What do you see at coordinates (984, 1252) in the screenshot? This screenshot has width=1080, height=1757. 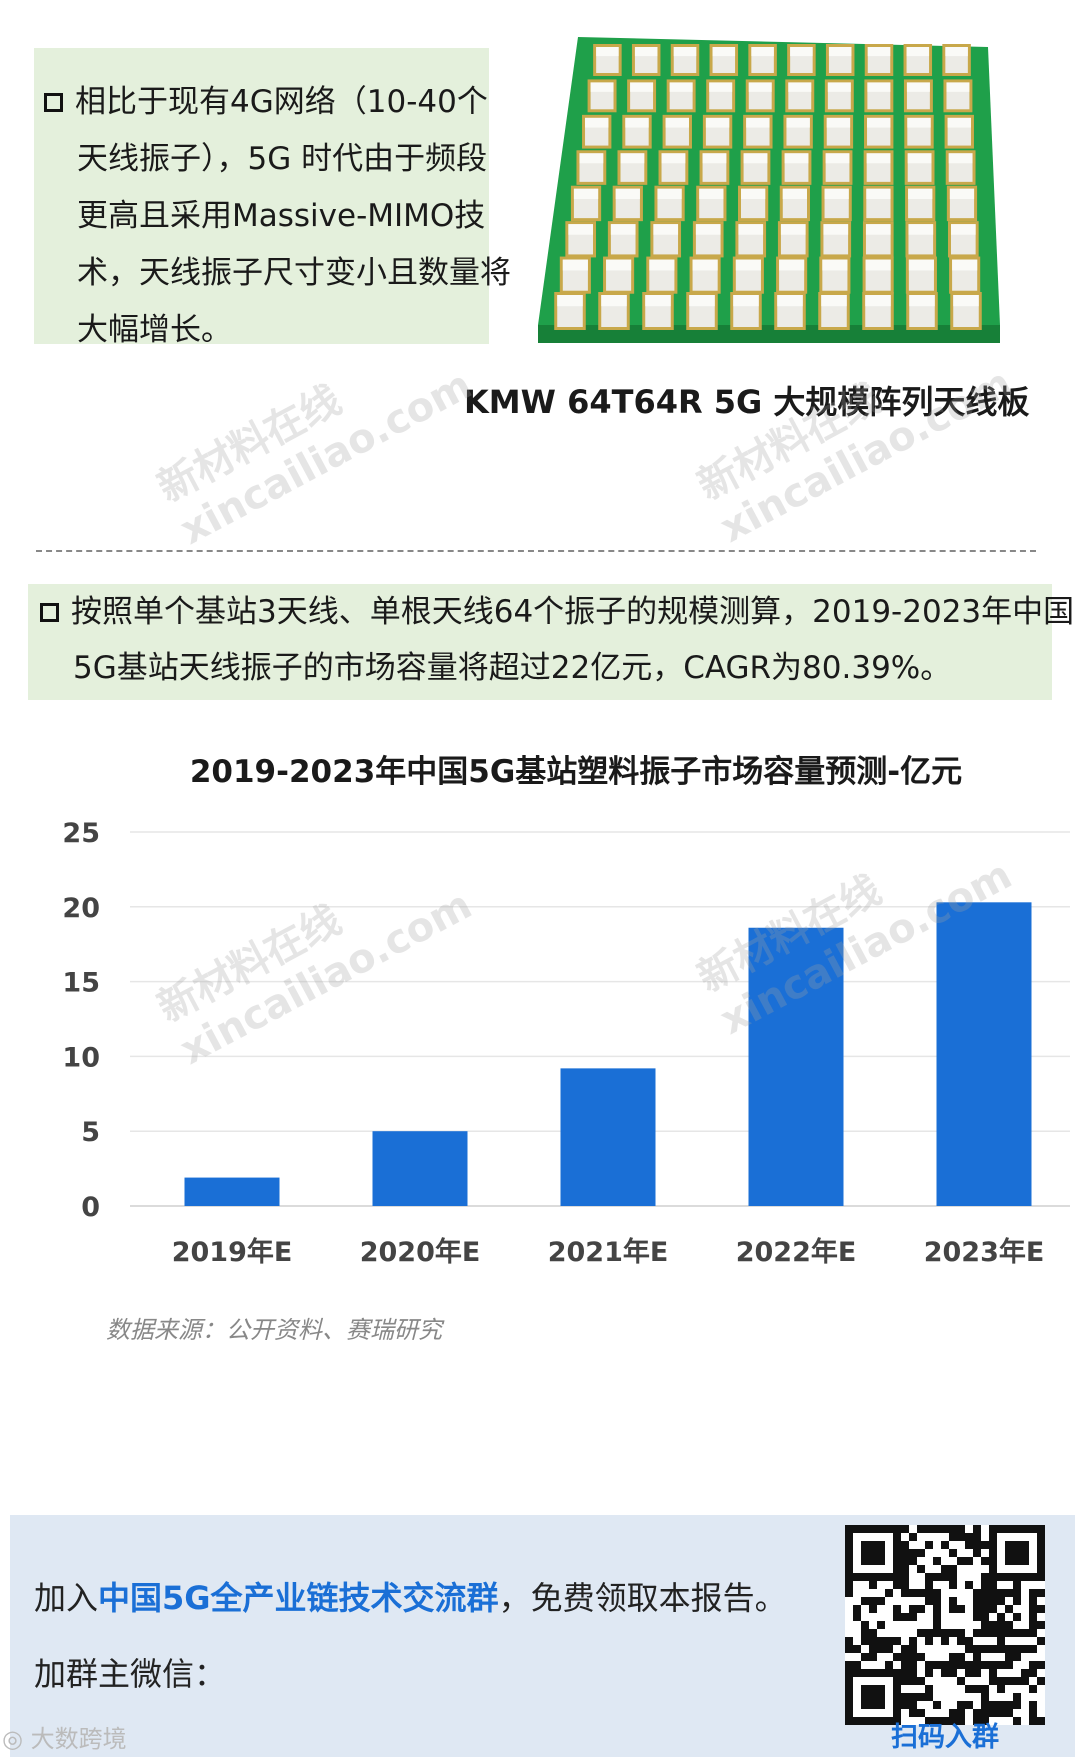 I see `x-tick-label: 2023年E` at bounding box center [984, 1252].